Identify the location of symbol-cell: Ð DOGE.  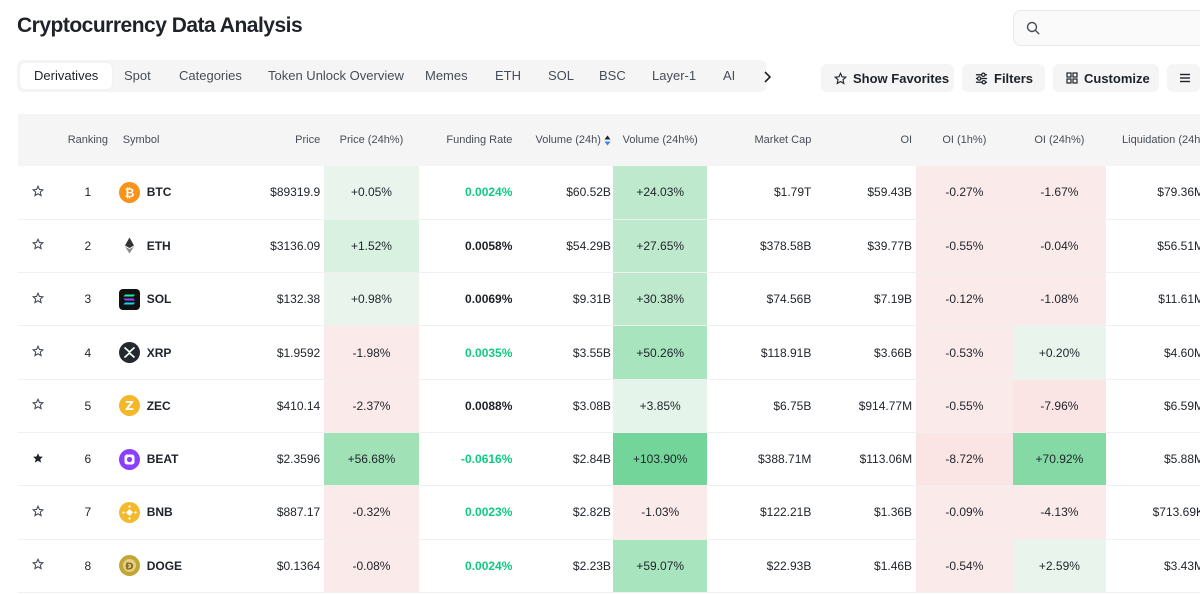
(170, 566).